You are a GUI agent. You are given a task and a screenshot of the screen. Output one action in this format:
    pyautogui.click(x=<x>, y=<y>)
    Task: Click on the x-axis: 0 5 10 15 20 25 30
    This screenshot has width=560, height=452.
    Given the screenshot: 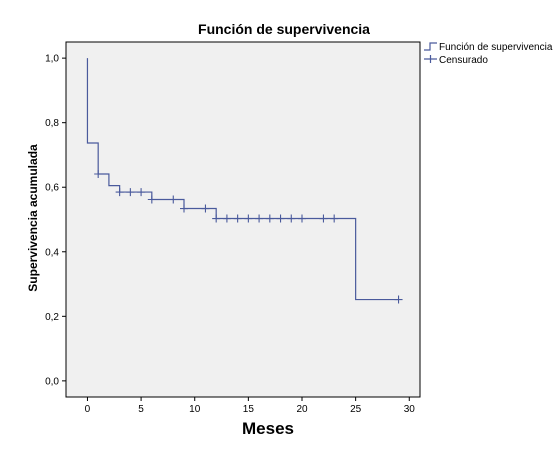 What is the action you would take?
    pyautogui.click(x=250, y=406)
    